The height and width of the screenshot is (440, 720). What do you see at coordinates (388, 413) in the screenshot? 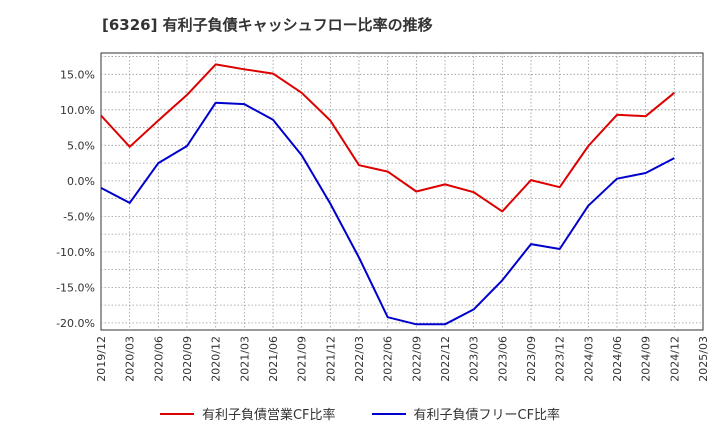
I see `legend-swatch-free-cf` at bounding box center [388, 413].